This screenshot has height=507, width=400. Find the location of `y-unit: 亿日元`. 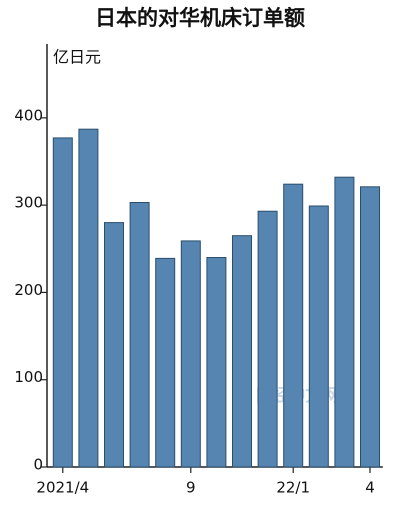

y-unit: 亿日元 is located at coordinates (77, 57).